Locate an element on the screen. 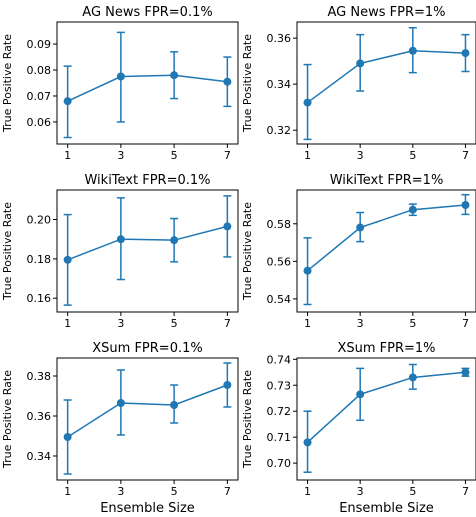 This screenshot has width=476, height=517. y-tick-label: 0.20 is located at coordinates (39, 220).